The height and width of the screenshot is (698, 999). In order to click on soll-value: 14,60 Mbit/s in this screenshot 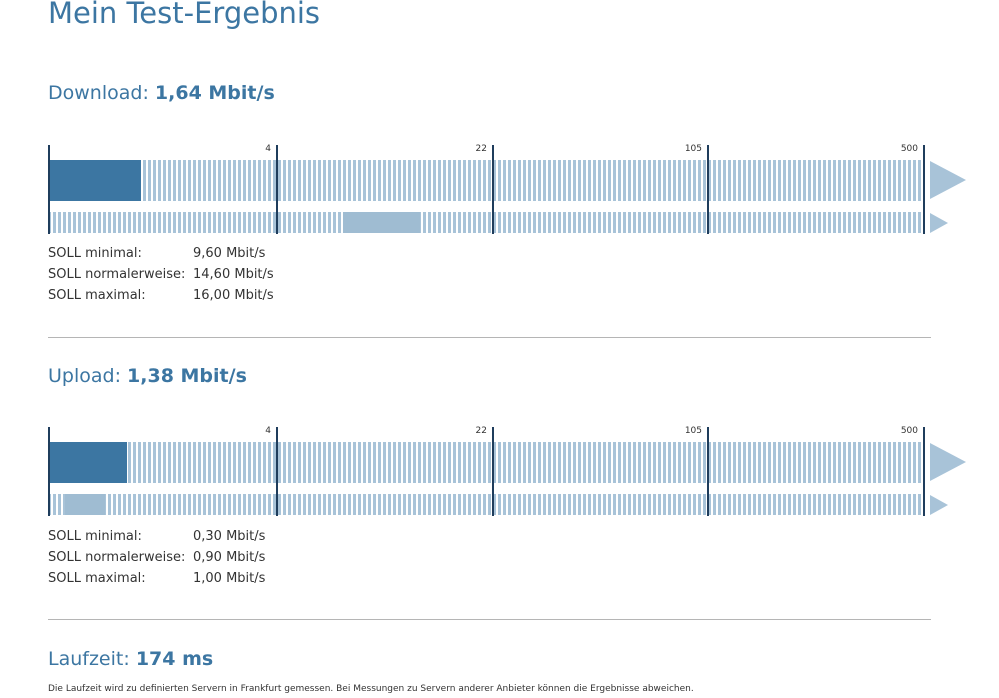, I will do `click(233, 274)`.